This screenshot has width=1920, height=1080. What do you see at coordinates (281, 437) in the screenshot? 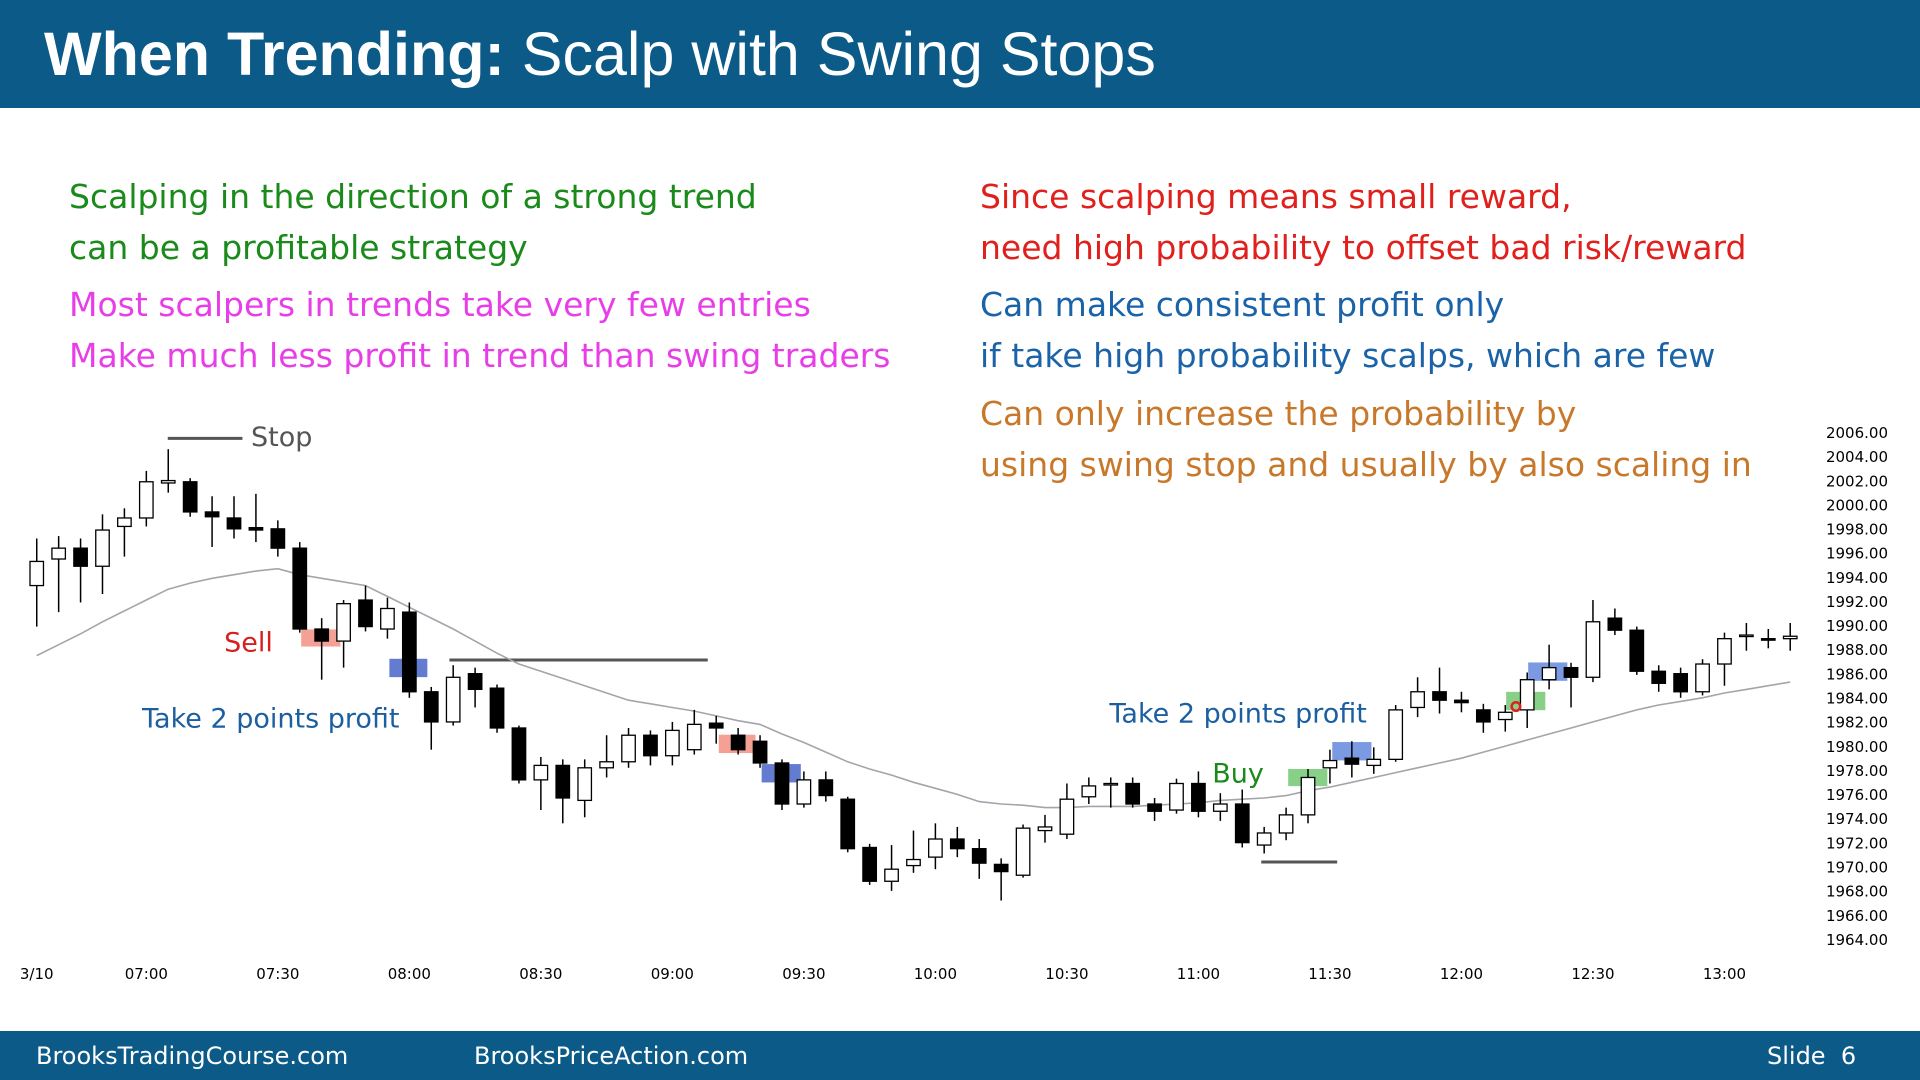
I see `annotation: Stop` at bounding box center [281, 437].